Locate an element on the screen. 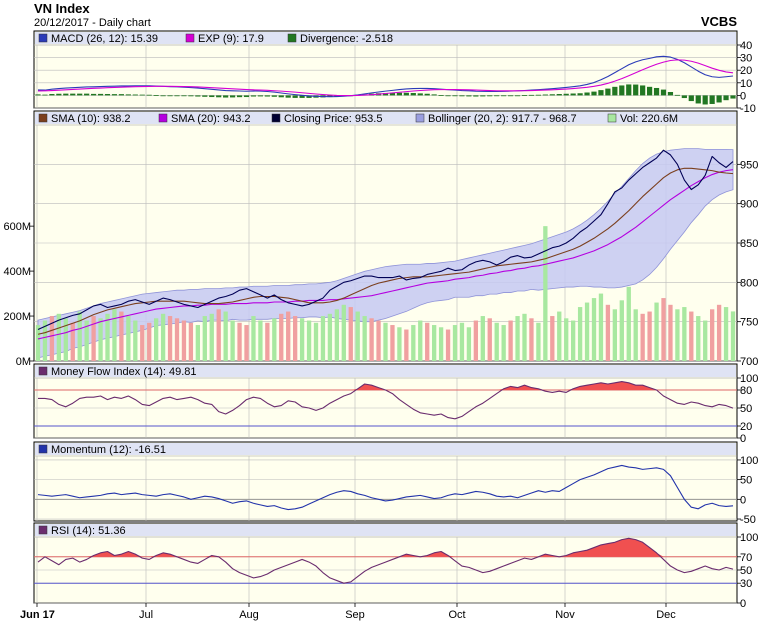  legend-label: MACD (26, 12): 15.39 is located at coordinates (104, 39).